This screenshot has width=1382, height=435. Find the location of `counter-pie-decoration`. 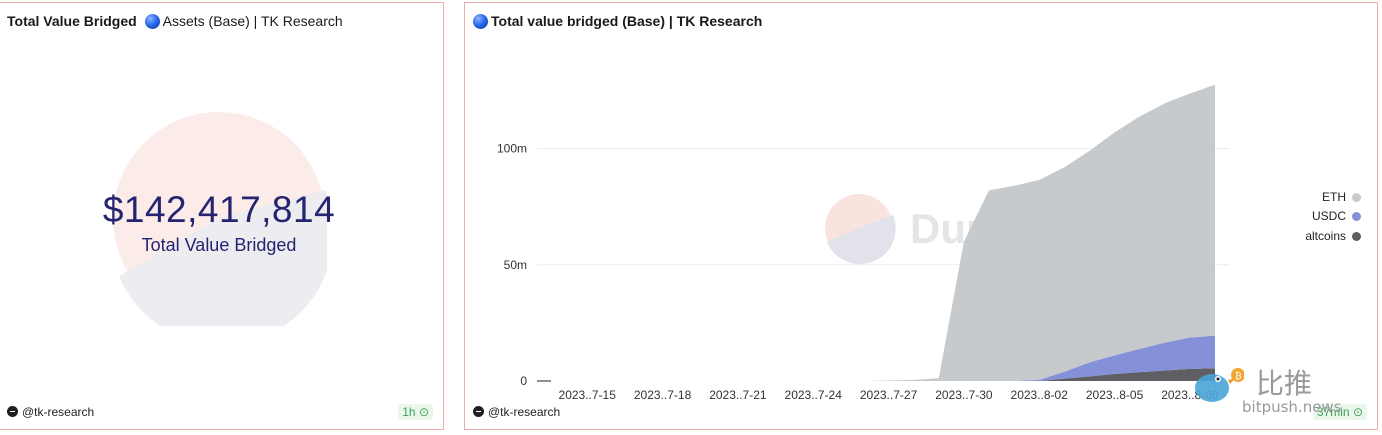

counter-pie-decoration is located at coordinates (220, 219).